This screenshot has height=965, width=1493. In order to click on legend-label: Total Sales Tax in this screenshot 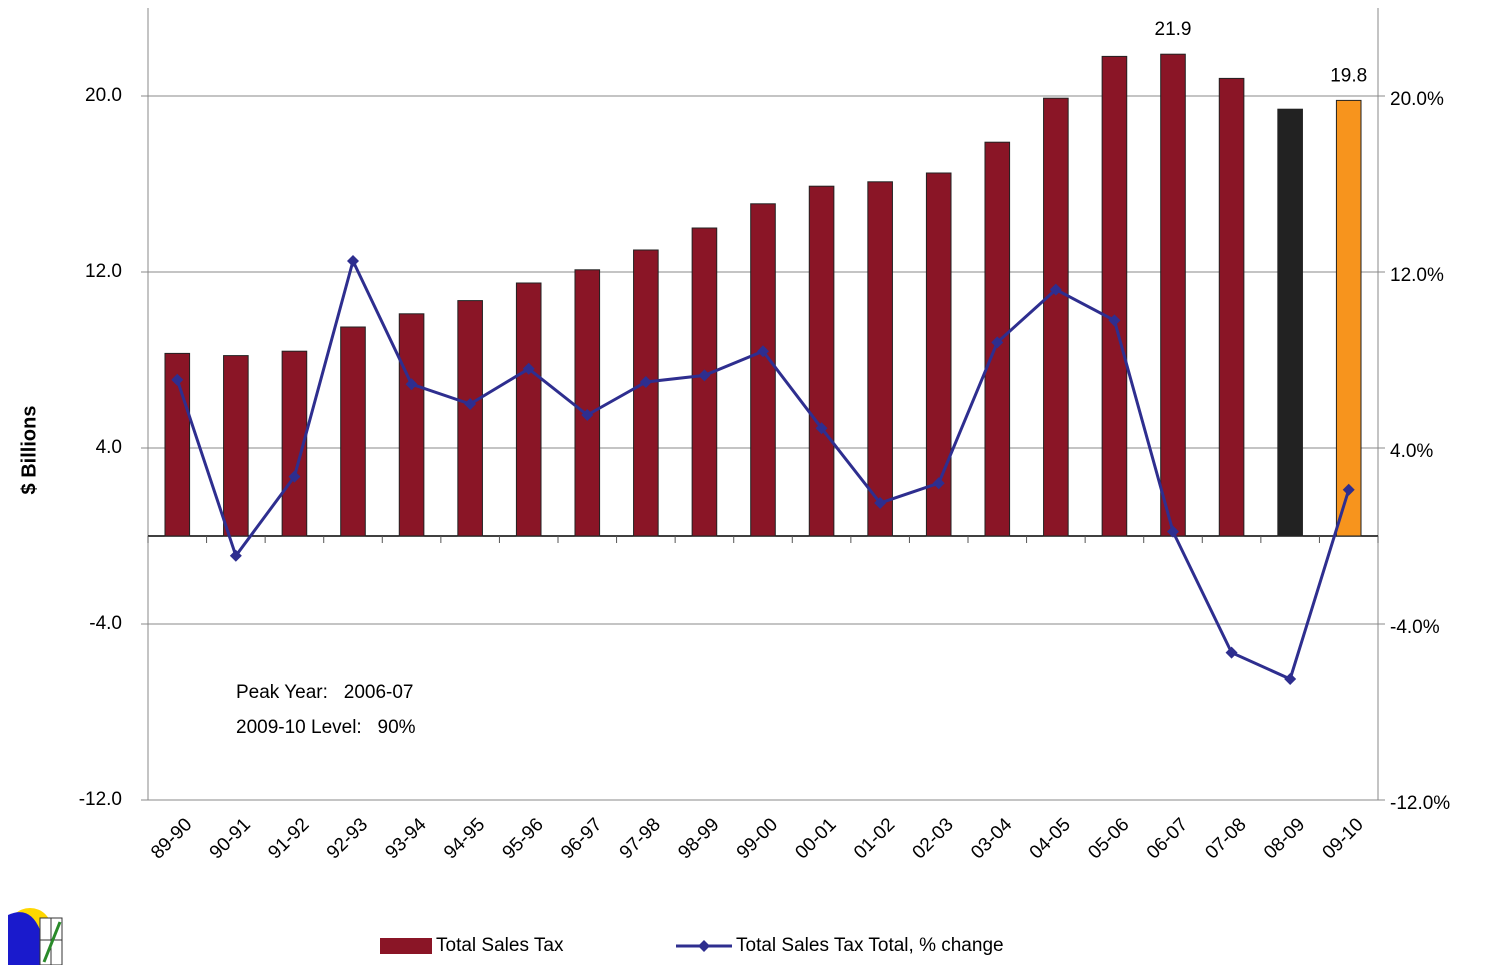, I will do `click(500, 945)`.